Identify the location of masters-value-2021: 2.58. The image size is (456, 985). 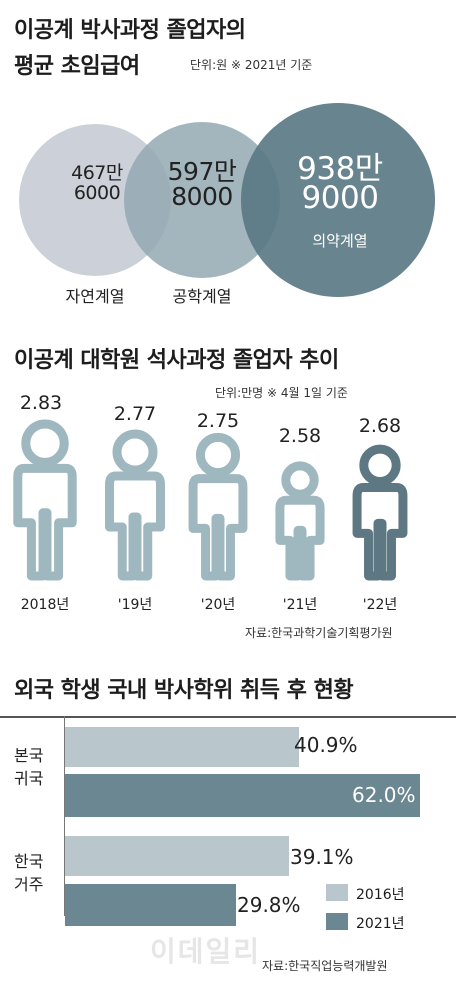
(300, 436).